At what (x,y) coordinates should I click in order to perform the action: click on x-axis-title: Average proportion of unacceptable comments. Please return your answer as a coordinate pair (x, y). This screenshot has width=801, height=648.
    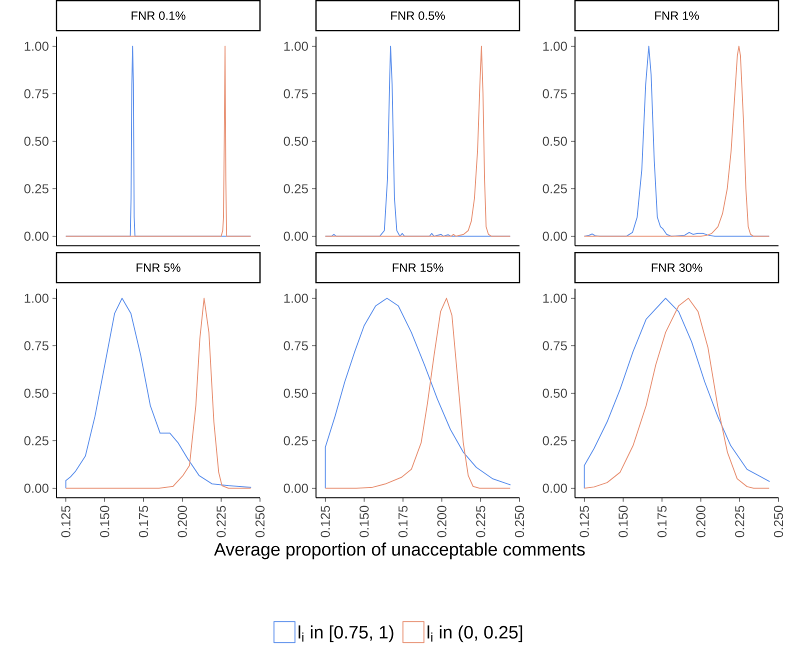
    Looking at the image, I should click on (399, 551).